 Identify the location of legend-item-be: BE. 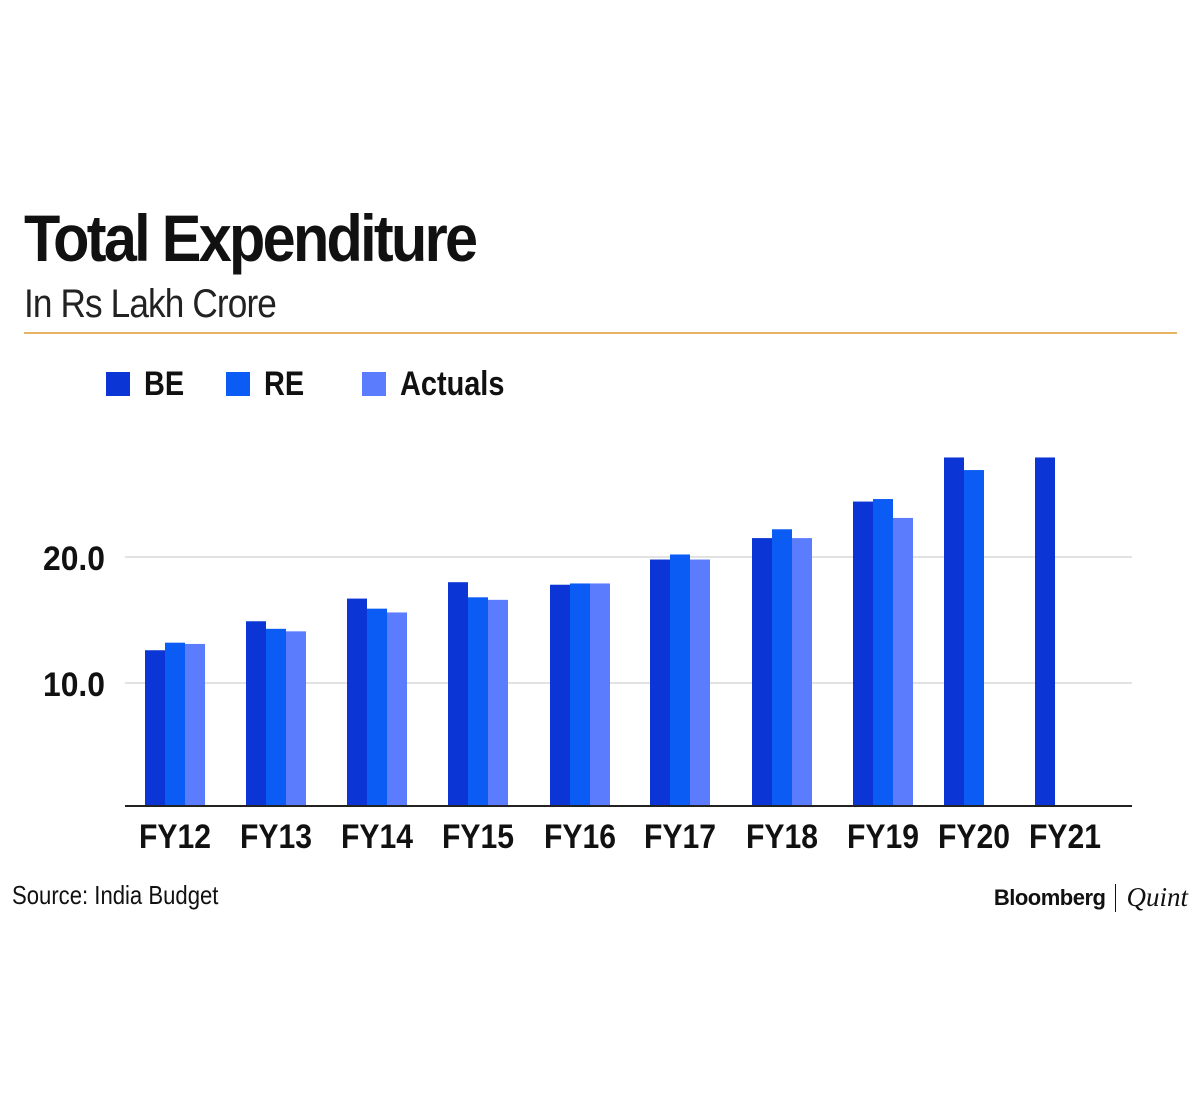
(148, 384).